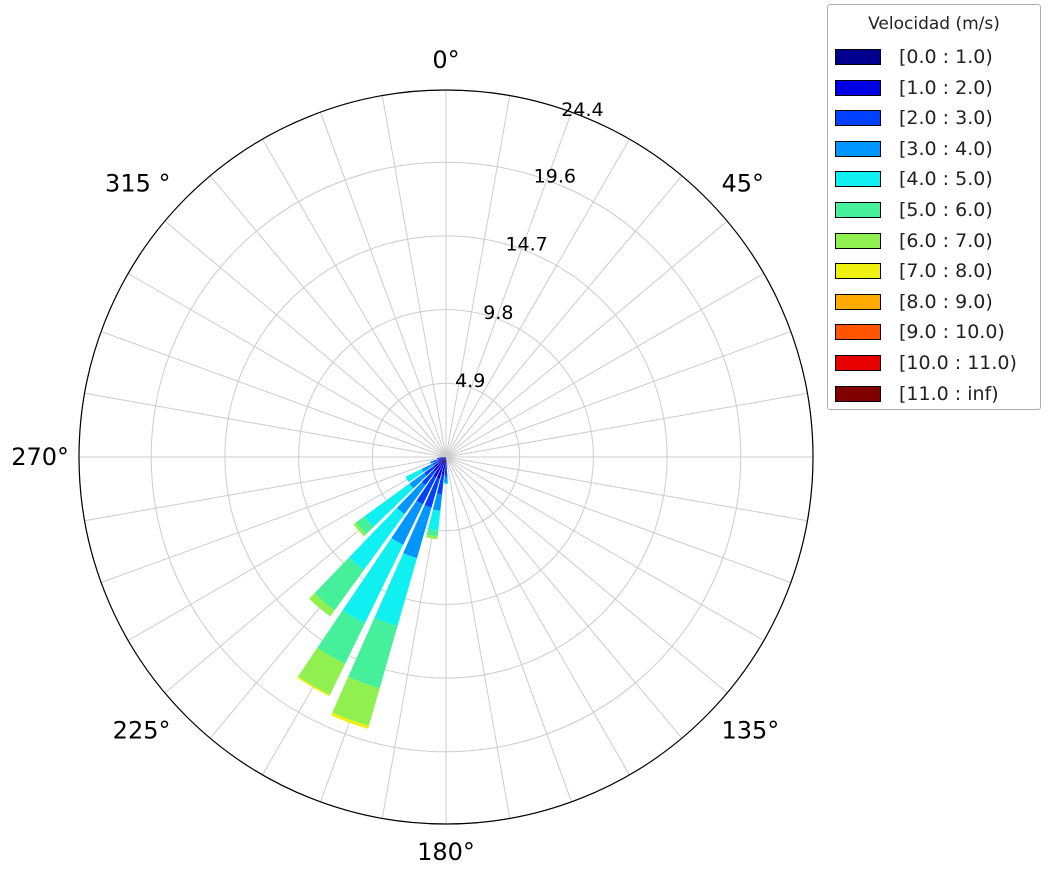 The image size is (1058, 871). What do you see at coordinates (431, 537) in the screenshot?
I see `bar-dir190-bin6` at bounding box center [431, 537].